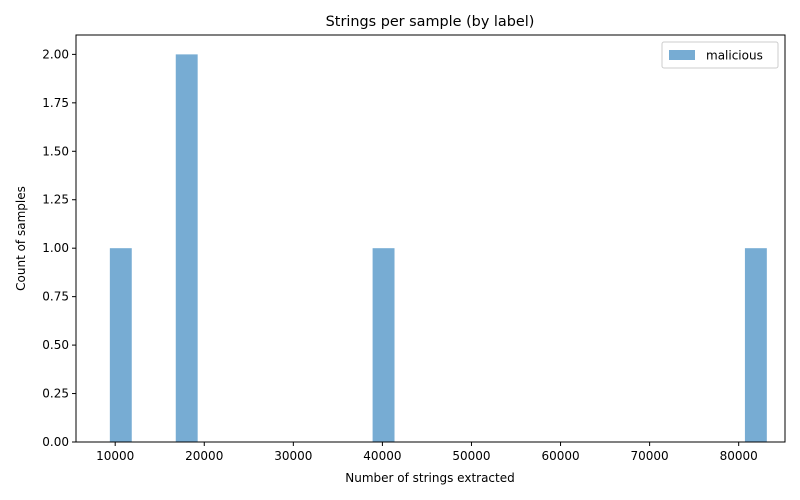 The height and width of the screenshot is (500, 800). Describe the element at coordinates (55, 442) in the screenshot. I see `y-tick-label: 0.00` at that location.